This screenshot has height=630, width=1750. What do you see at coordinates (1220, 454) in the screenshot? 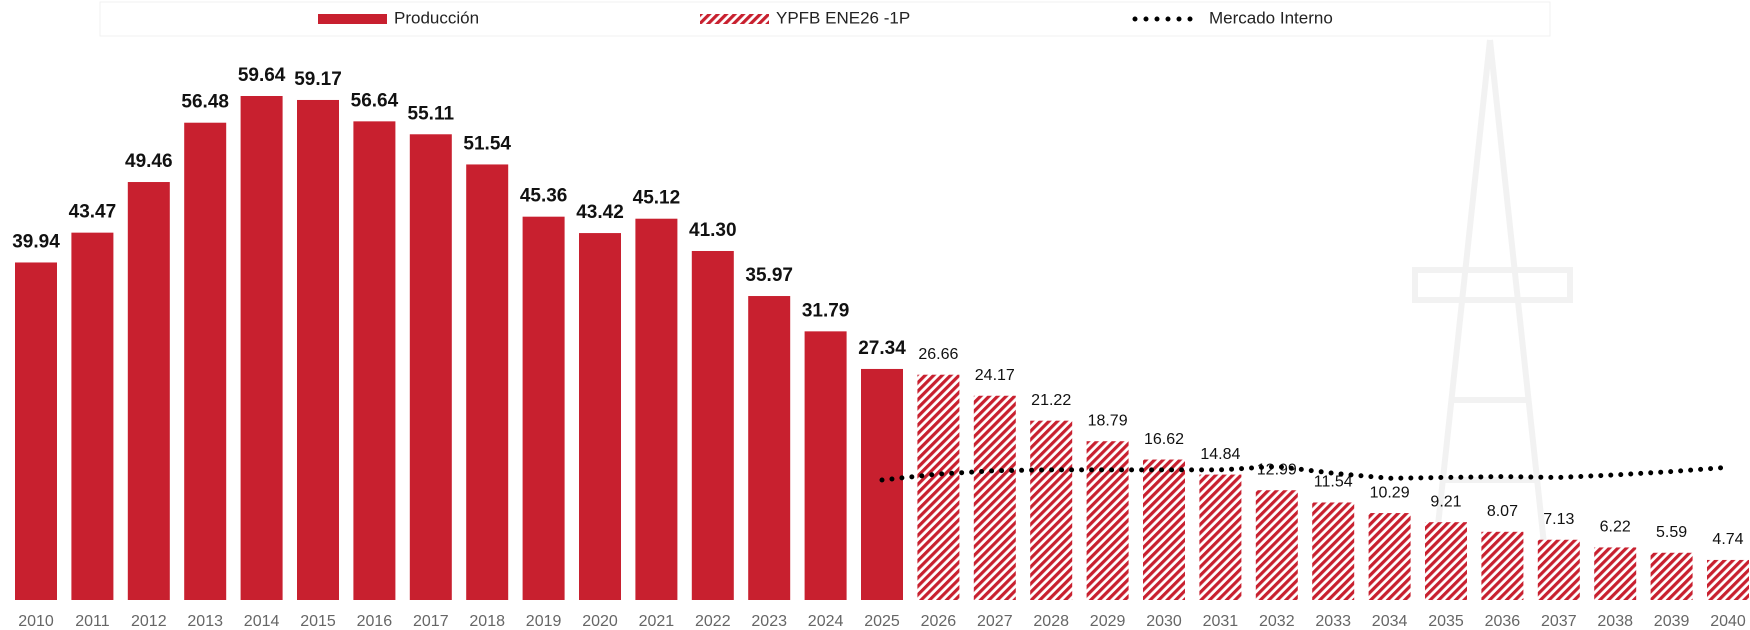
I see `data-label: 14.84` at bounding box center [1220, 454].